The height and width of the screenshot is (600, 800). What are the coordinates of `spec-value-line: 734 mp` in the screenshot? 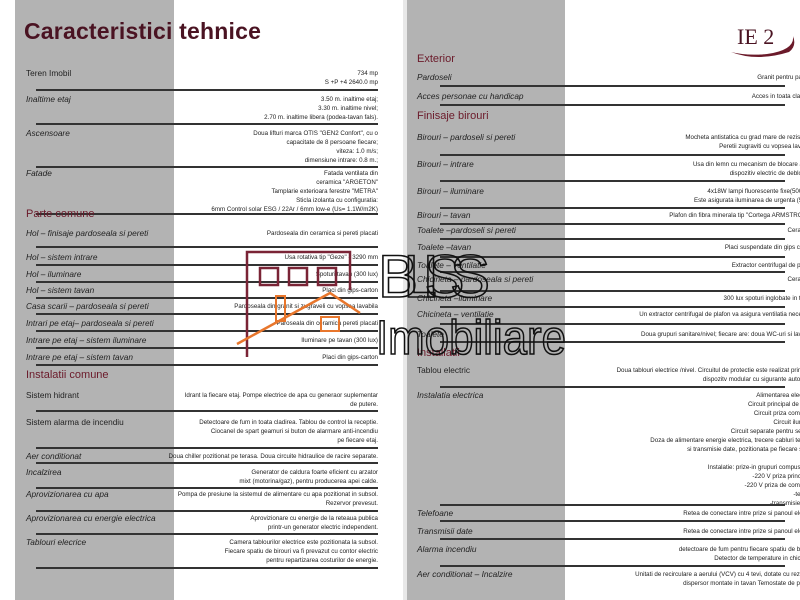 It's located at (367, 73).